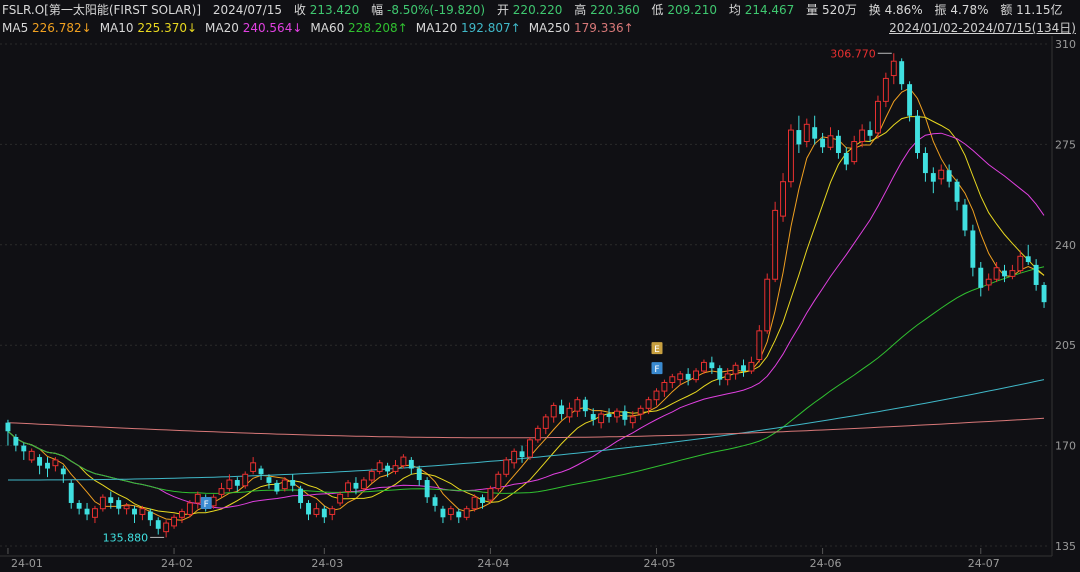  What do you see at coordinates (615, 10) in the screenshot?
I see `high-value: 220.360` at bounding box center [615, 10].